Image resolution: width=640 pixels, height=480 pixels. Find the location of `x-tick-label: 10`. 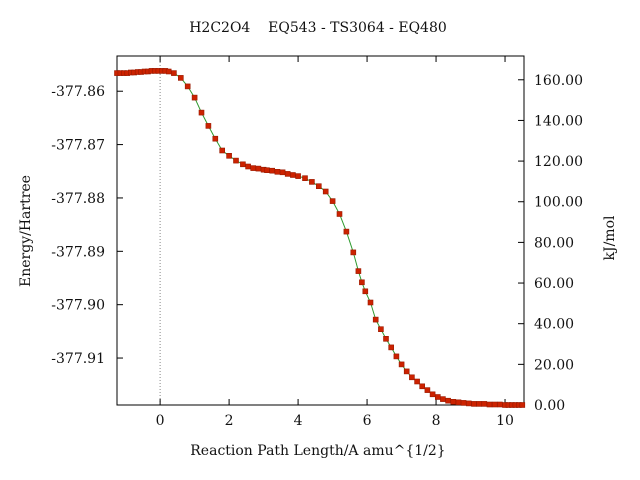

x-tick-label: 10 is located at coordinates (505, 421).